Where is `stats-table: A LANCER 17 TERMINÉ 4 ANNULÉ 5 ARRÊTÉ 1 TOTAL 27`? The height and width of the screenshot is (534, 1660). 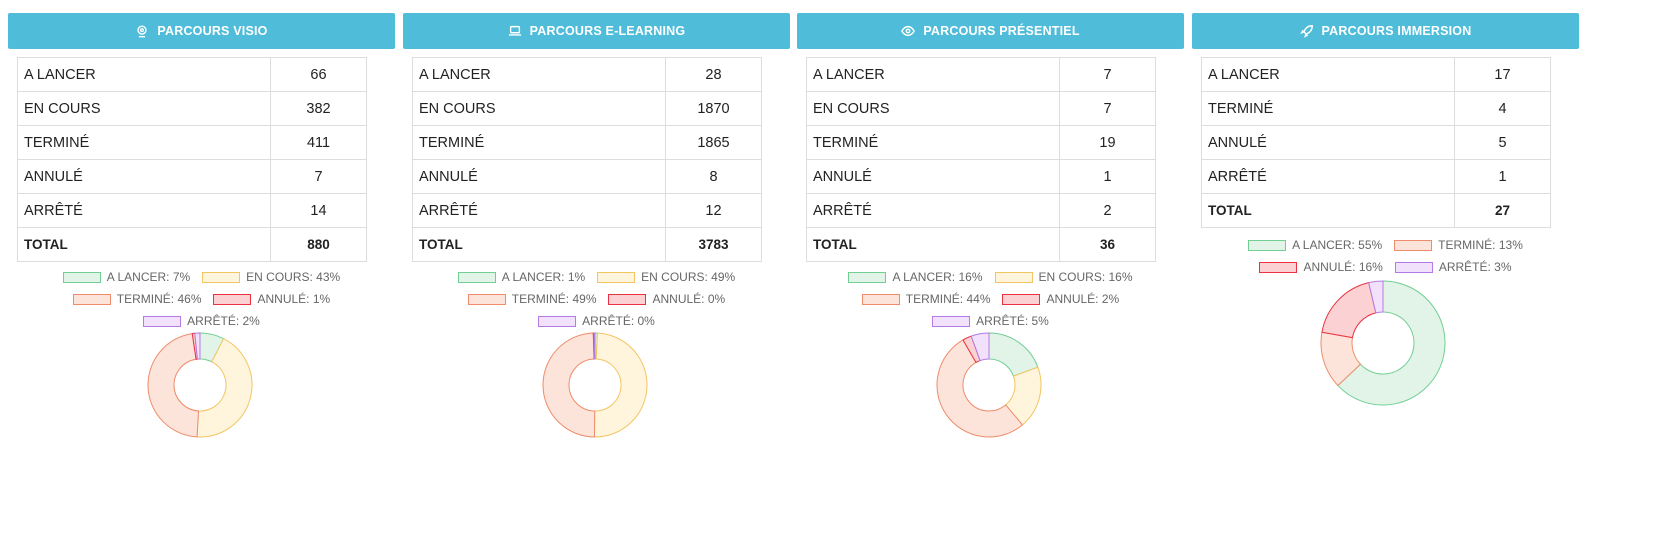
stats-table: A LANCER 17 TERMINÉ 4 ANNULÉ 5 ARRÊTÉ 1 TOTAL 27 is located at coordinates (1376, 142).